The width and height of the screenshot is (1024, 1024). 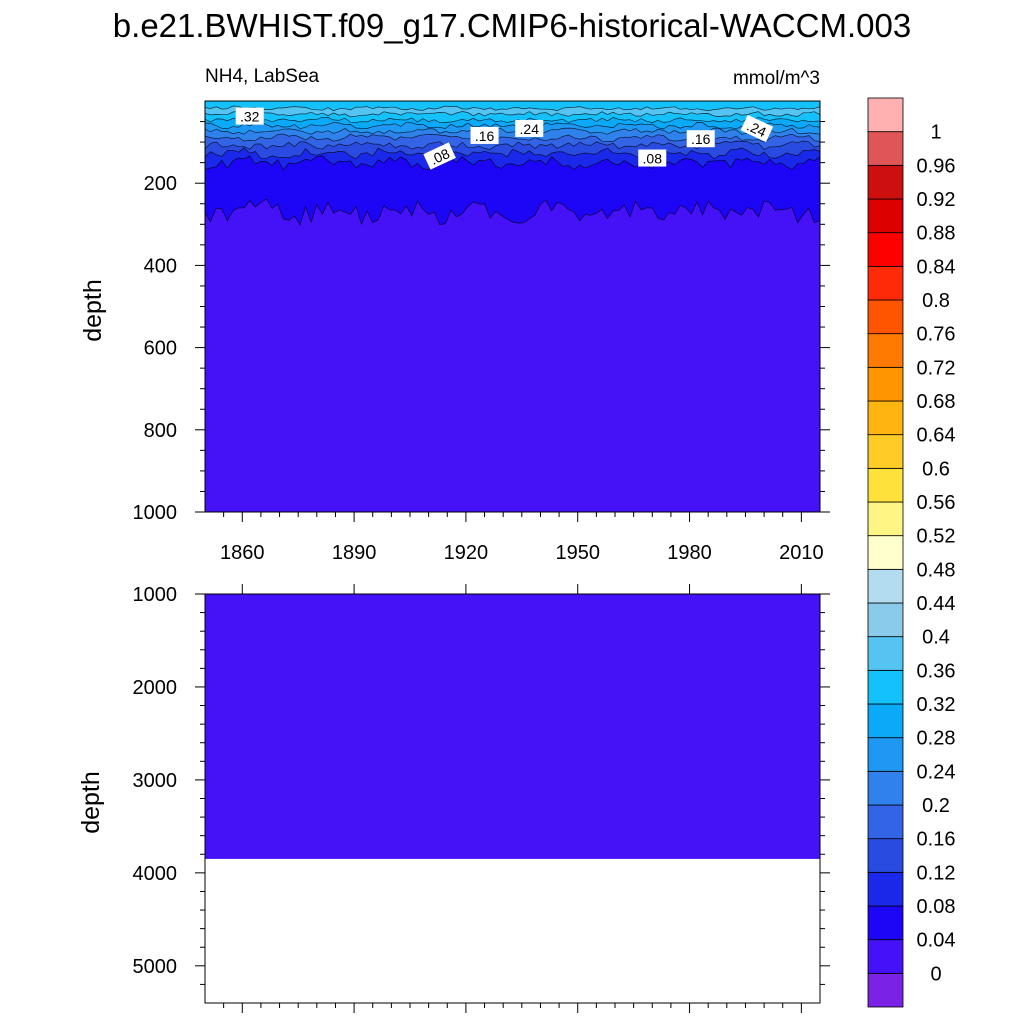 I want to click on y-tick-label: 200, so click(x=160, y=184).